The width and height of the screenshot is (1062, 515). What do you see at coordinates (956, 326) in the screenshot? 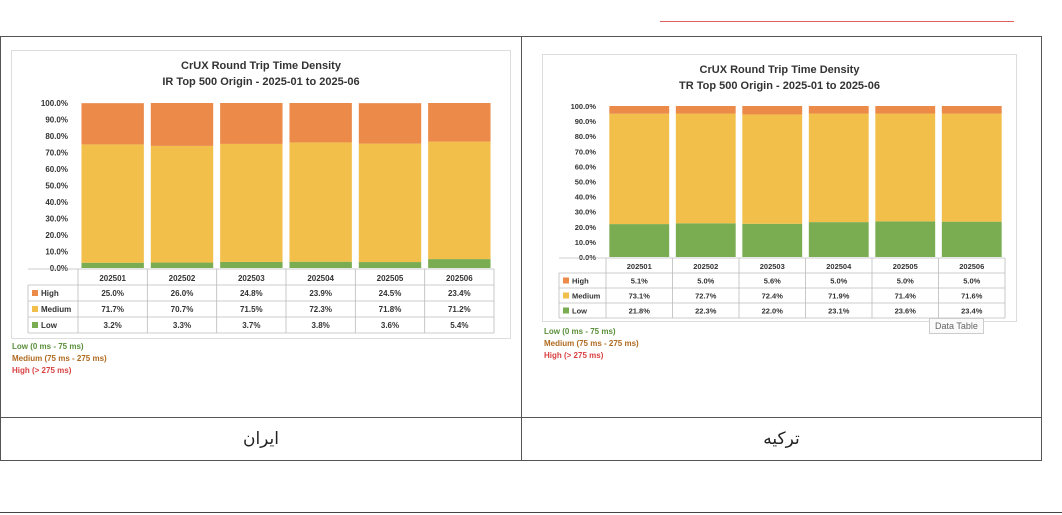
I see `data-table-tooltip: Data Table` at bounding box center [956, 326].